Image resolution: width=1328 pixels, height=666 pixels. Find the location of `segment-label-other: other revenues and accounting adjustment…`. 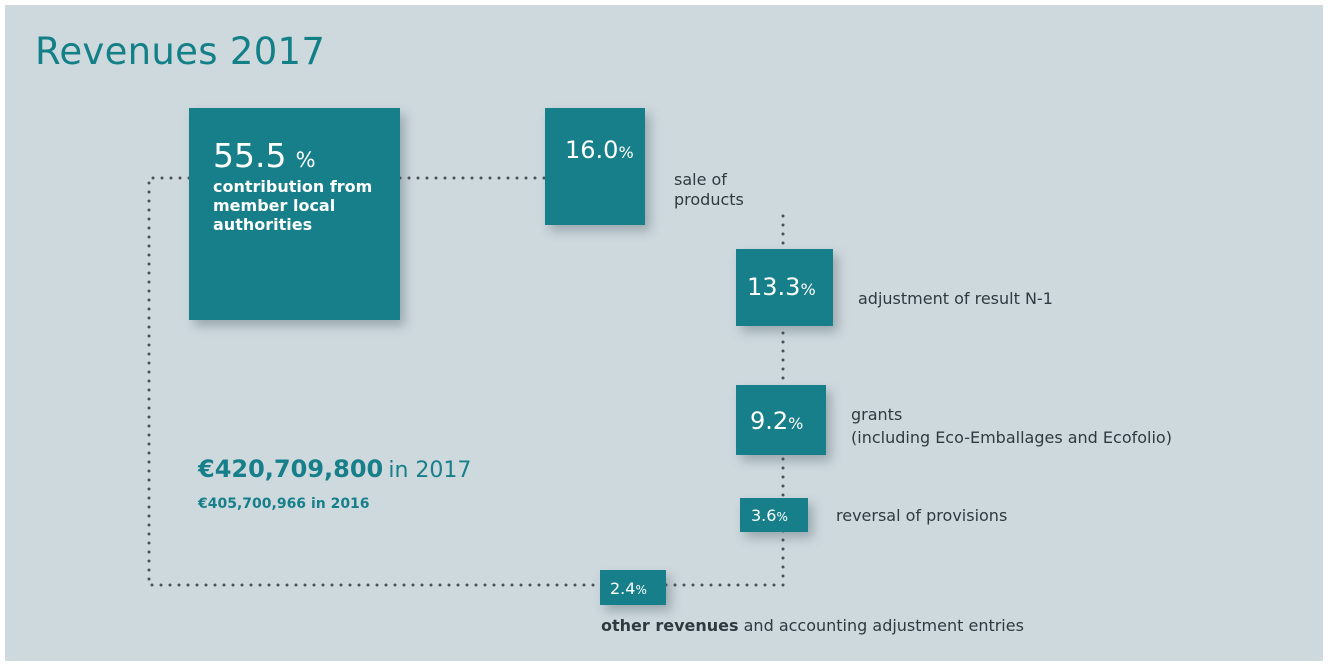

segment-label-other: other revenues and accounting adjustment… is located at coordinates (812, 626).